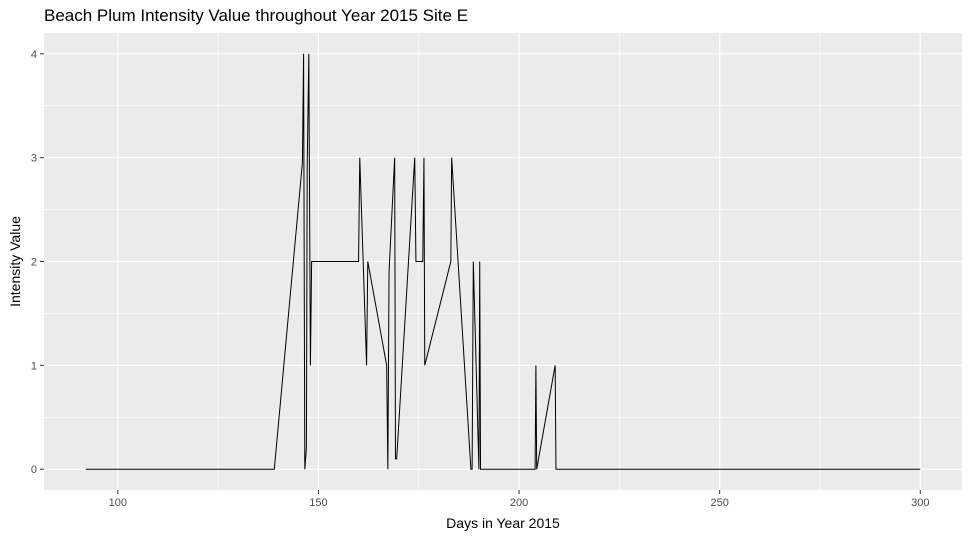  I want to click on x-tick-label: 150, so click(318, 503).